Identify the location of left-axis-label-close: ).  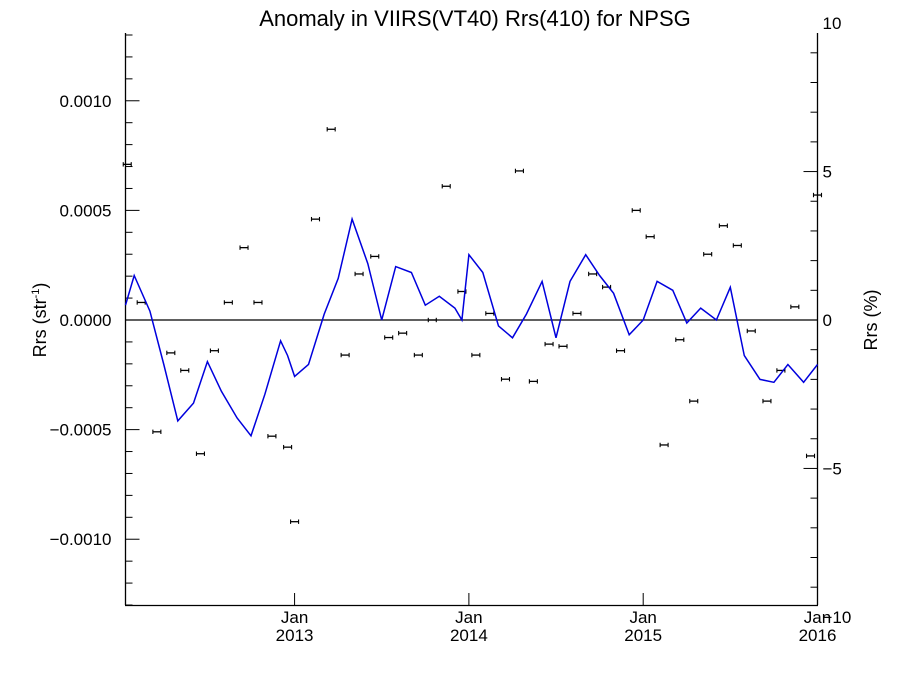
(40, 286).